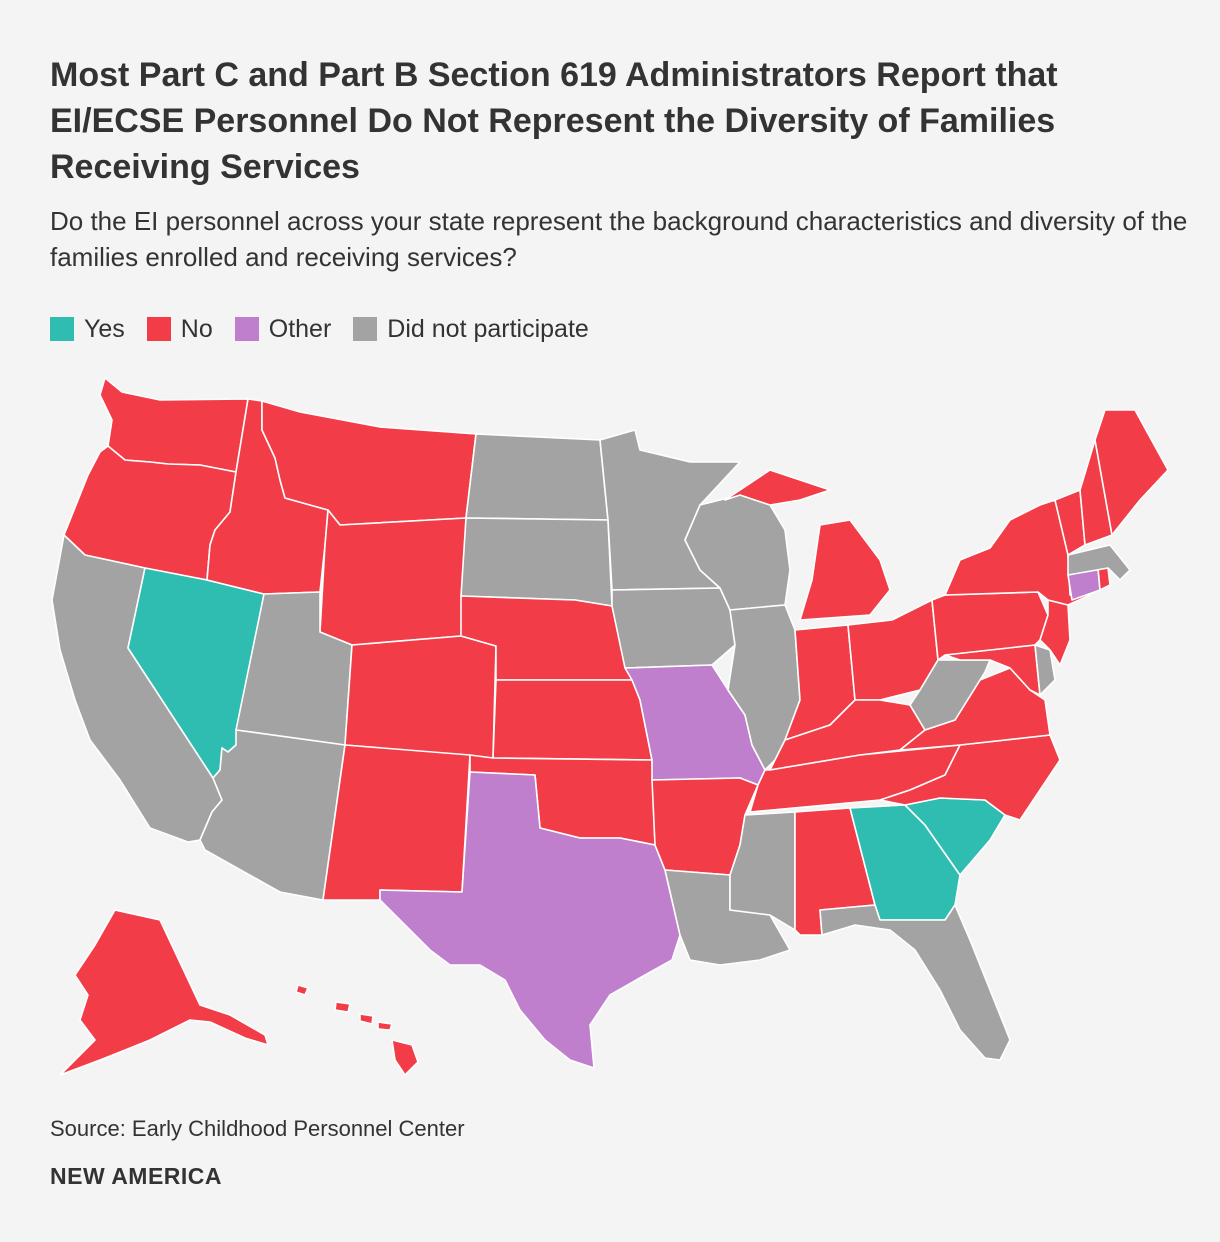 This screenshot has width=1220, height=1242. I want to click on legend-swatch-did-not-participate, so click(365, 329).